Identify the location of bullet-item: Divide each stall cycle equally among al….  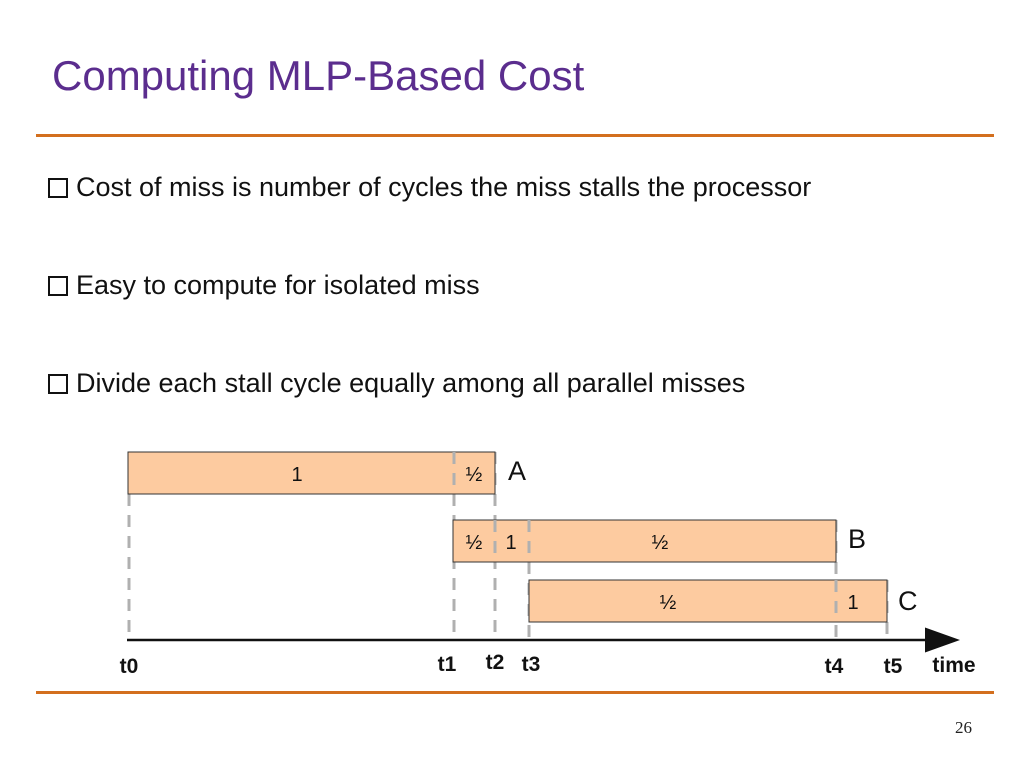
(396, 383).